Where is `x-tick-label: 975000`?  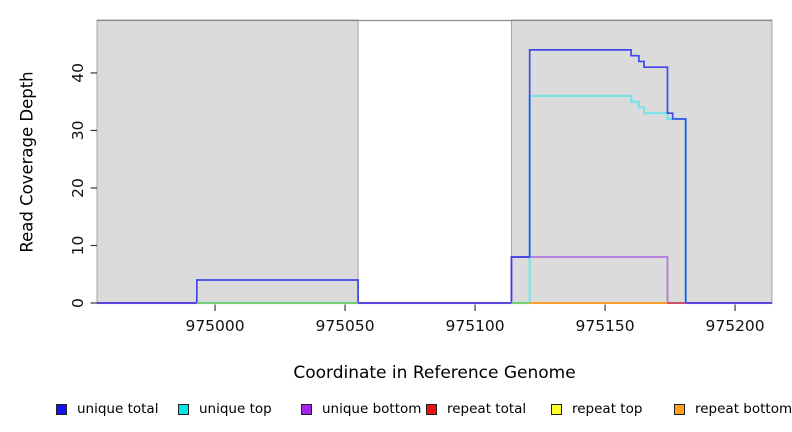 x-tick-label: 975000 is located at coordinates (214, 326).